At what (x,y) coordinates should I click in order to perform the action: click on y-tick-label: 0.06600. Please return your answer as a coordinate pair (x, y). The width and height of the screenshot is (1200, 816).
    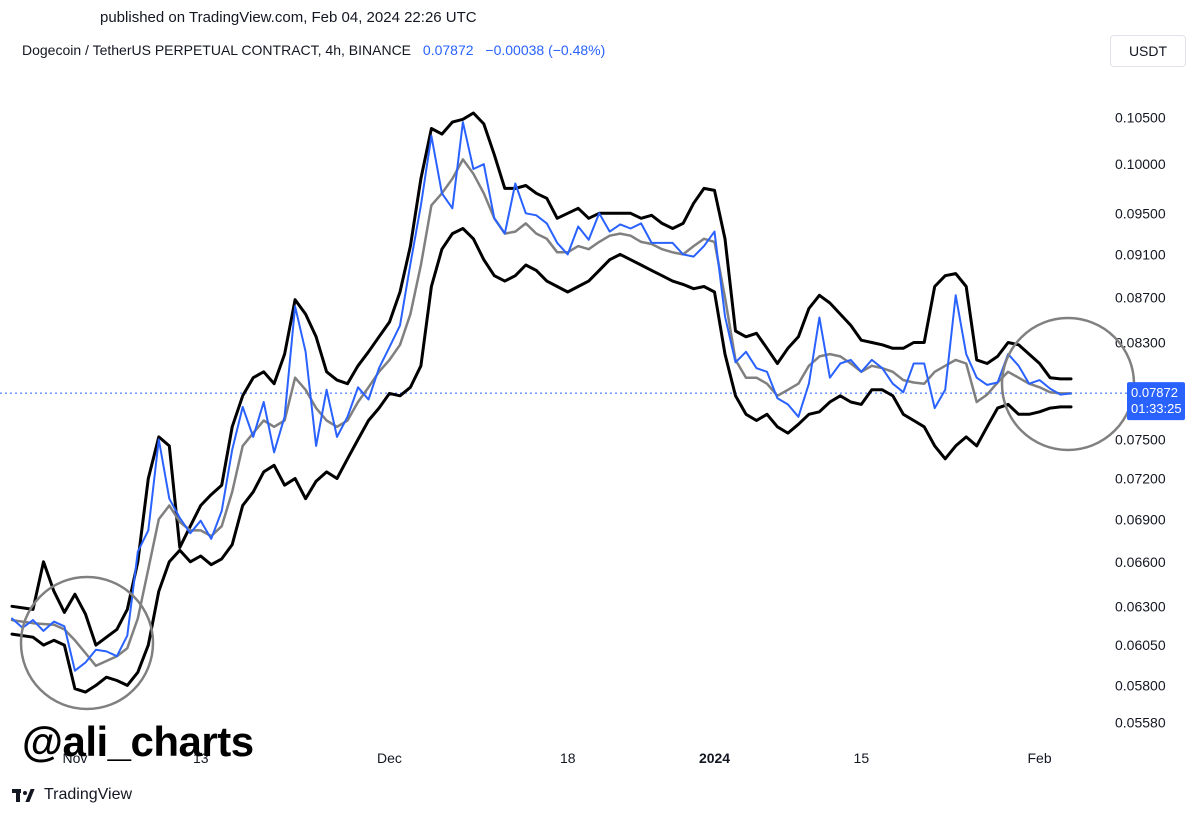
    Looking at the image, I should click on (1140, 562).